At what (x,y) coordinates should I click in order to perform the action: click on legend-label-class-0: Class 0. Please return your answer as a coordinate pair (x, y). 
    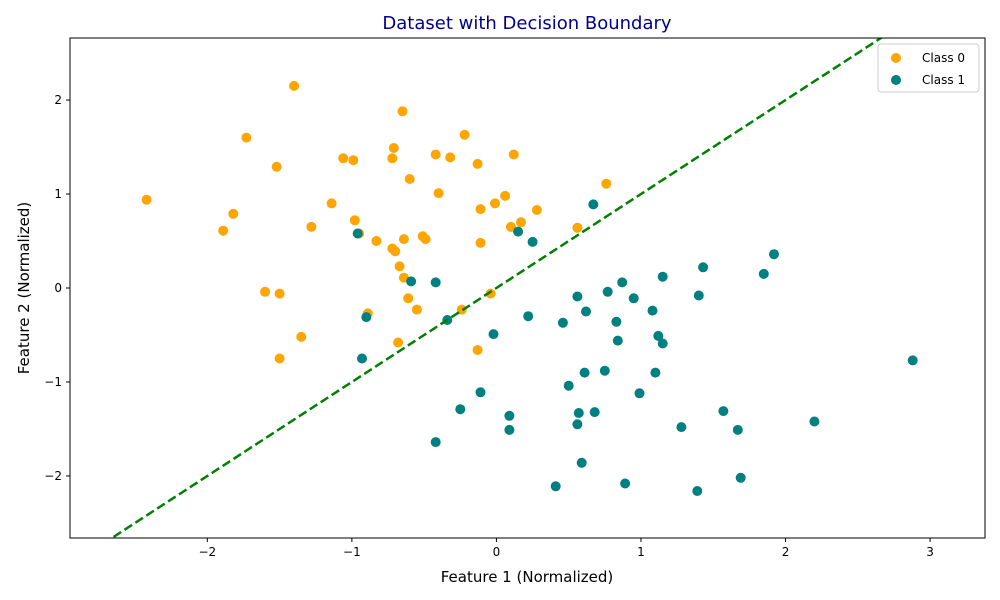
    Looking at the image, I should click on (943, 58).